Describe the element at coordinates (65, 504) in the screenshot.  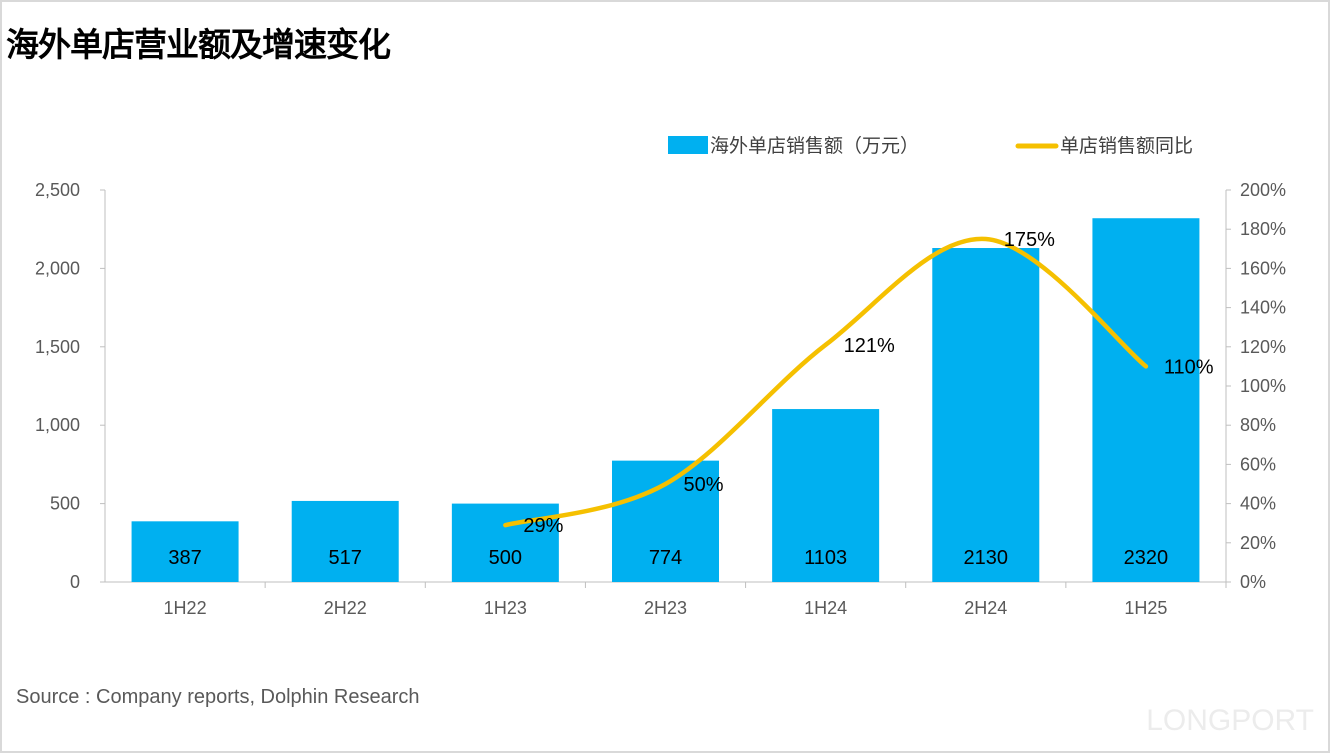
I see `left-tick-label: 500` at that location.